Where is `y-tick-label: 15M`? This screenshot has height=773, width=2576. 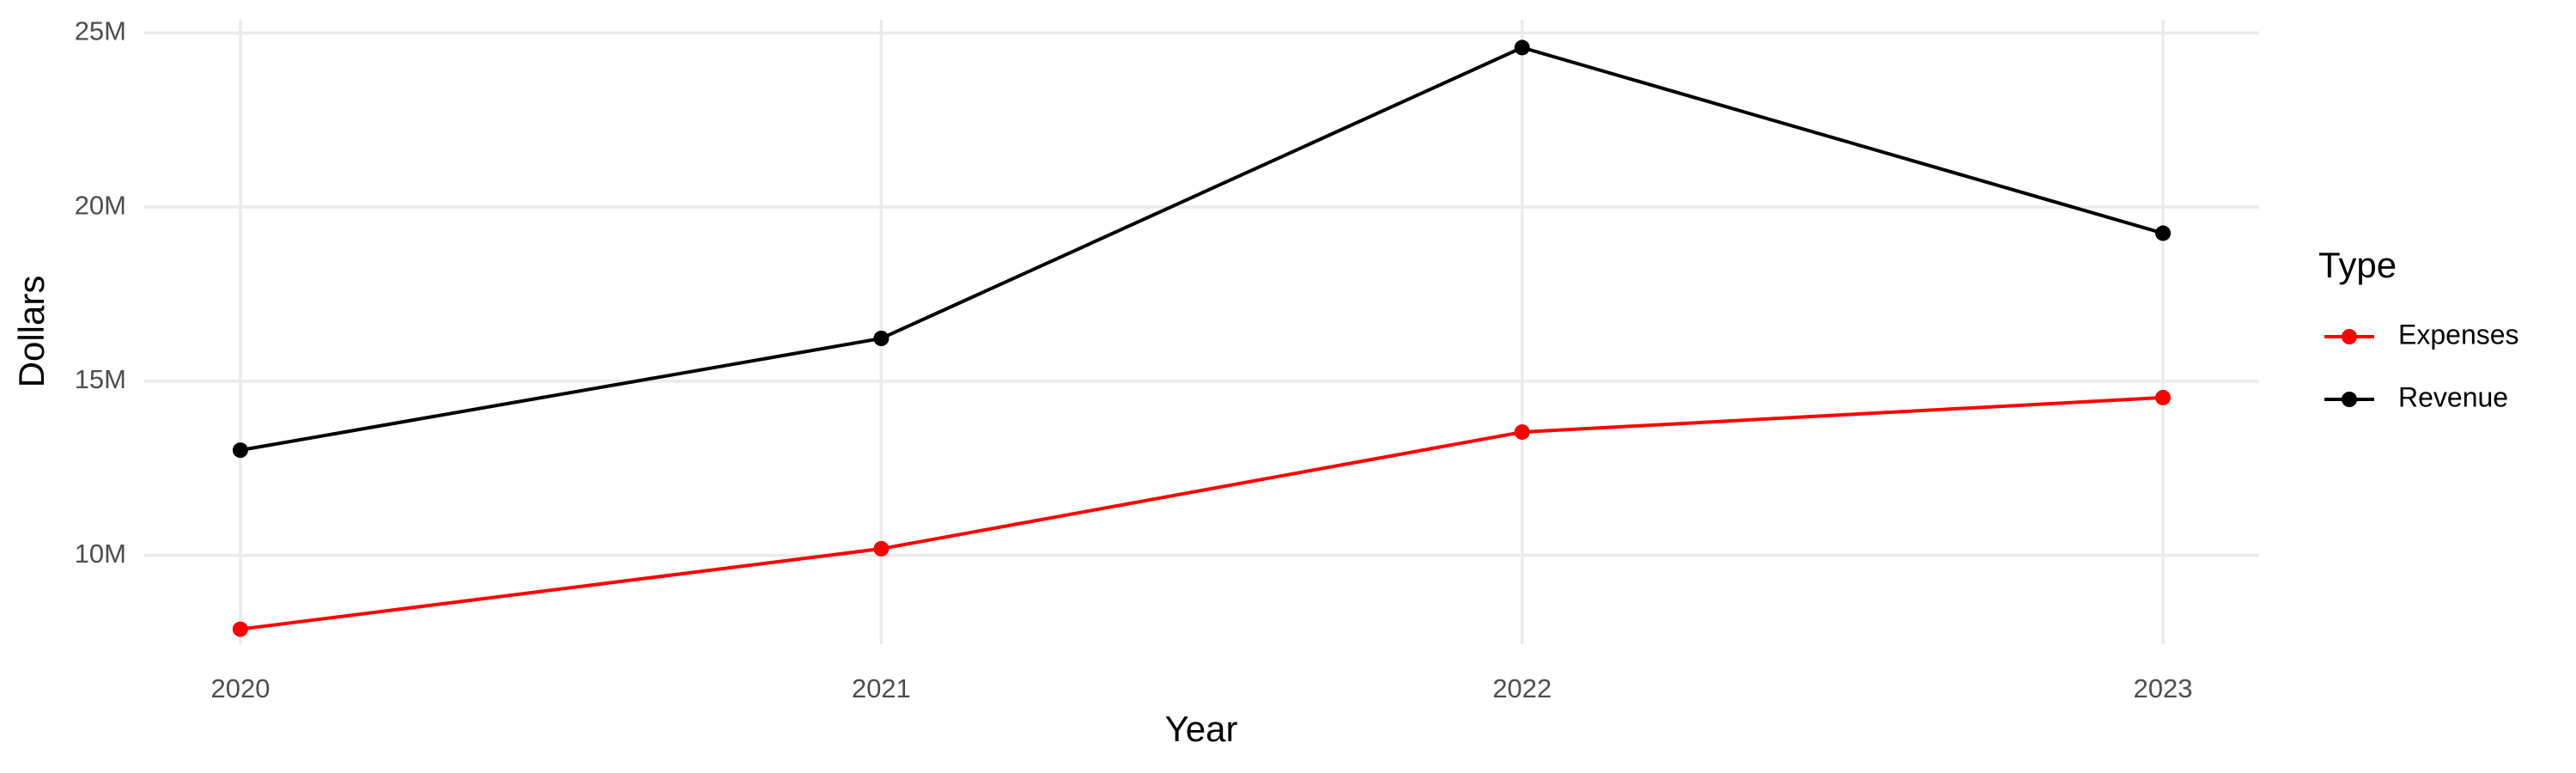
y-tick-label: 15M is located at coordinates (101, 379).